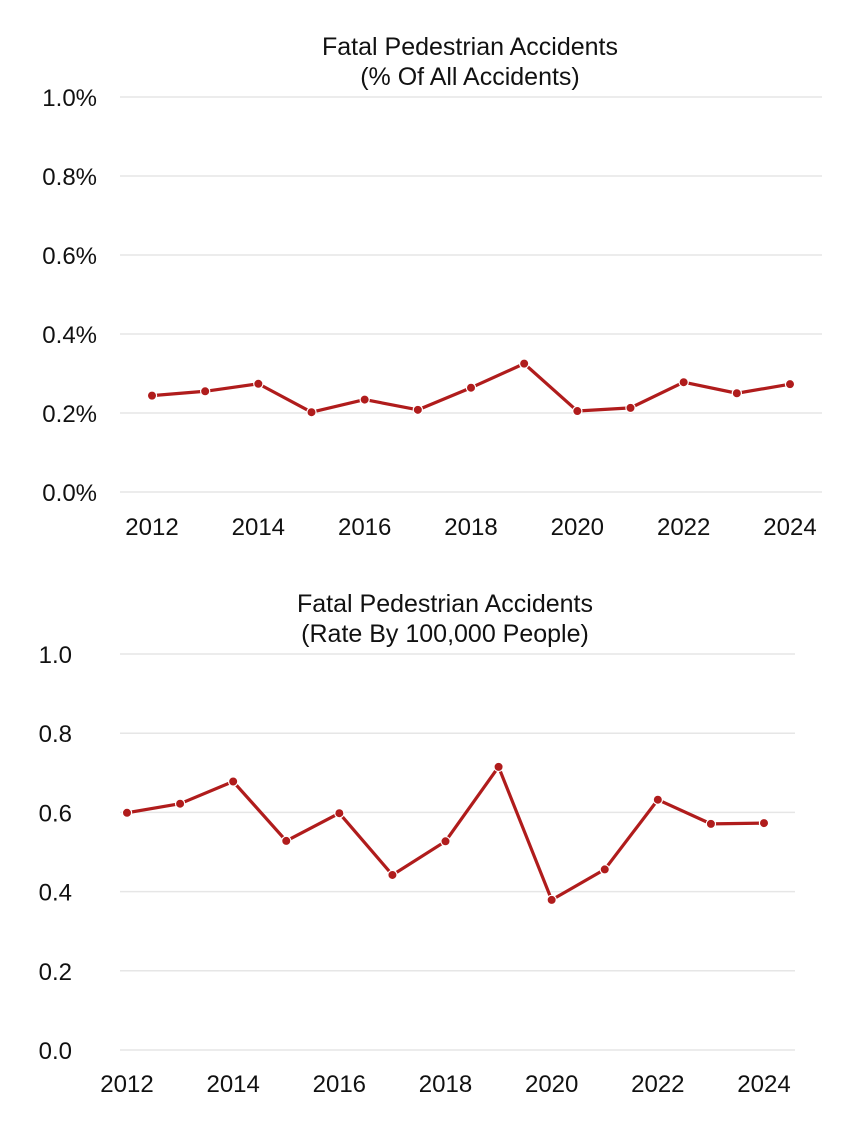 This screenshot has width=848, height=1133. What do you see at coordinates (470, 77) in the screenshot?
I see `chart-subtitle: (% Of All Accidents)` at bounding box center [470, 77].